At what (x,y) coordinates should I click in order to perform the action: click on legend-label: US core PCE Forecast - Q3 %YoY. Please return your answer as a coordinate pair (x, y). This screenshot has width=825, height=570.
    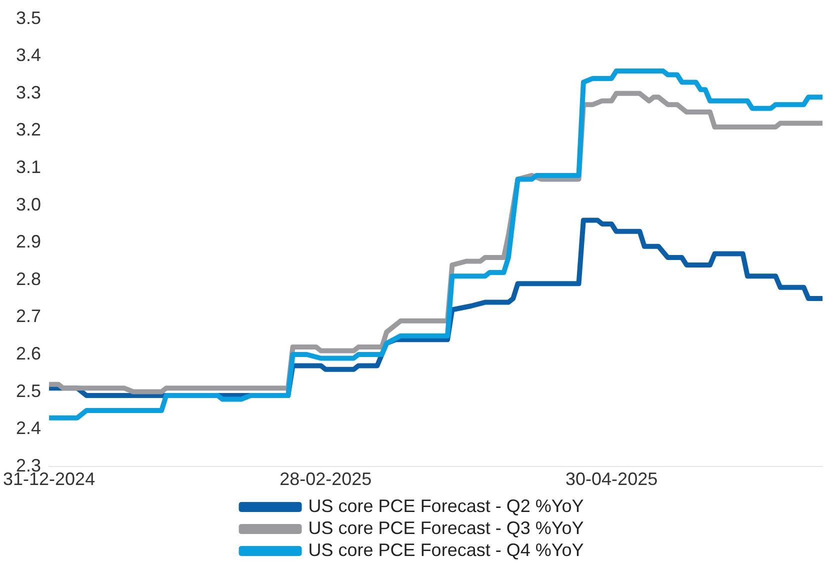
    Looking at the image, I should click on (446, 528).